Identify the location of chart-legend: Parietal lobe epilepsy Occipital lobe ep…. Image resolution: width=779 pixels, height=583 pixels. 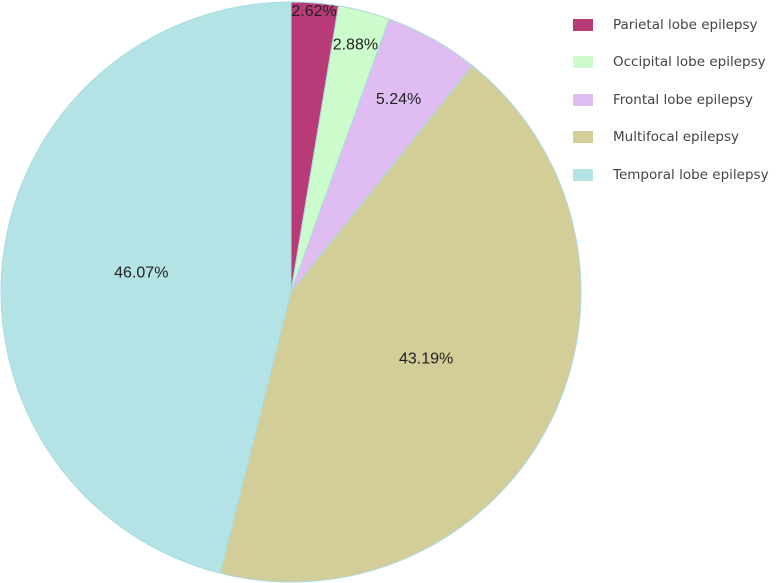
(671, 110).